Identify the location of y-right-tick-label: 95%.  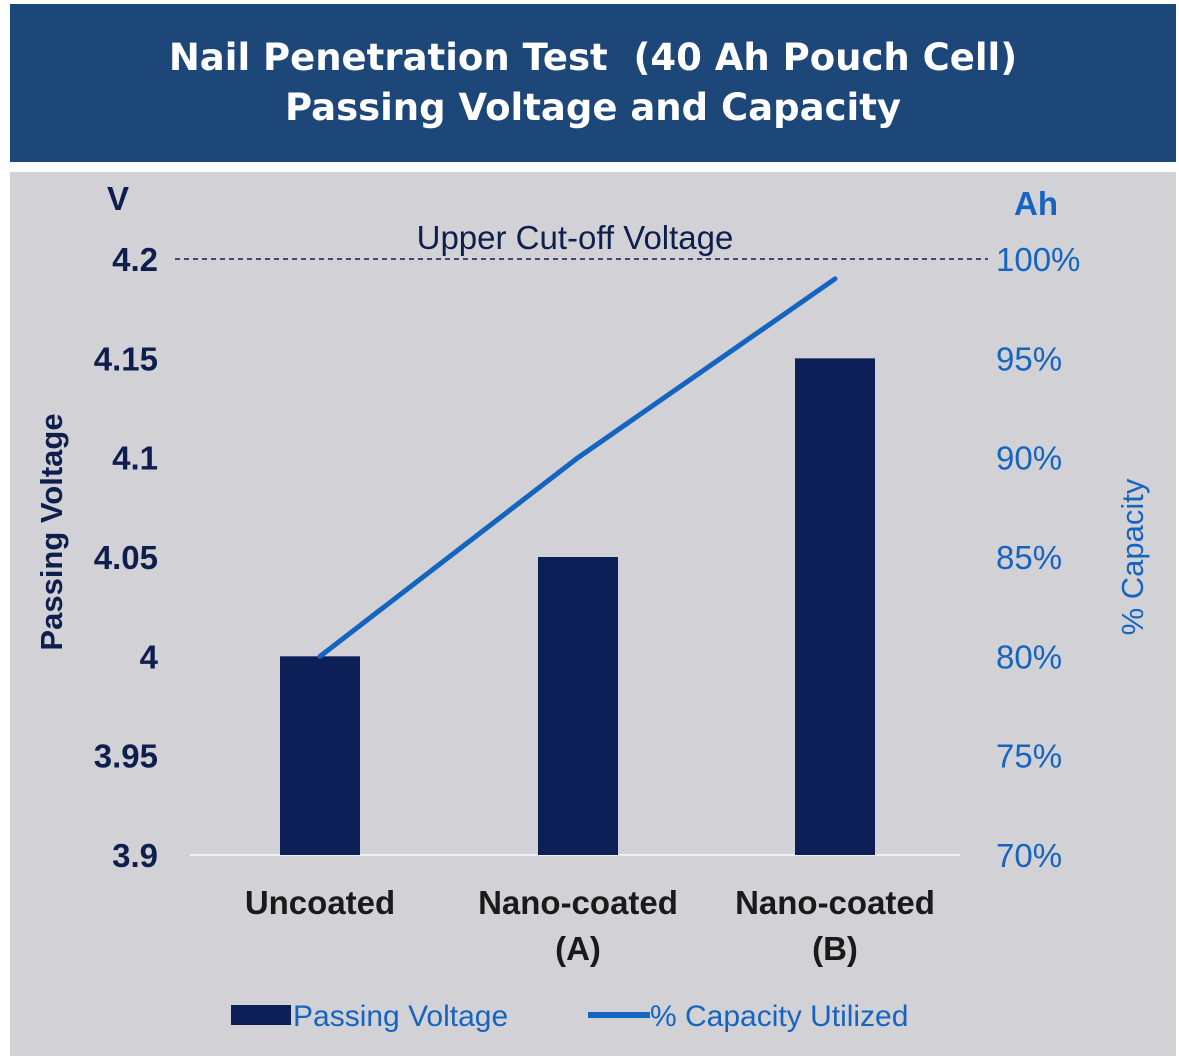
(1029, 358).